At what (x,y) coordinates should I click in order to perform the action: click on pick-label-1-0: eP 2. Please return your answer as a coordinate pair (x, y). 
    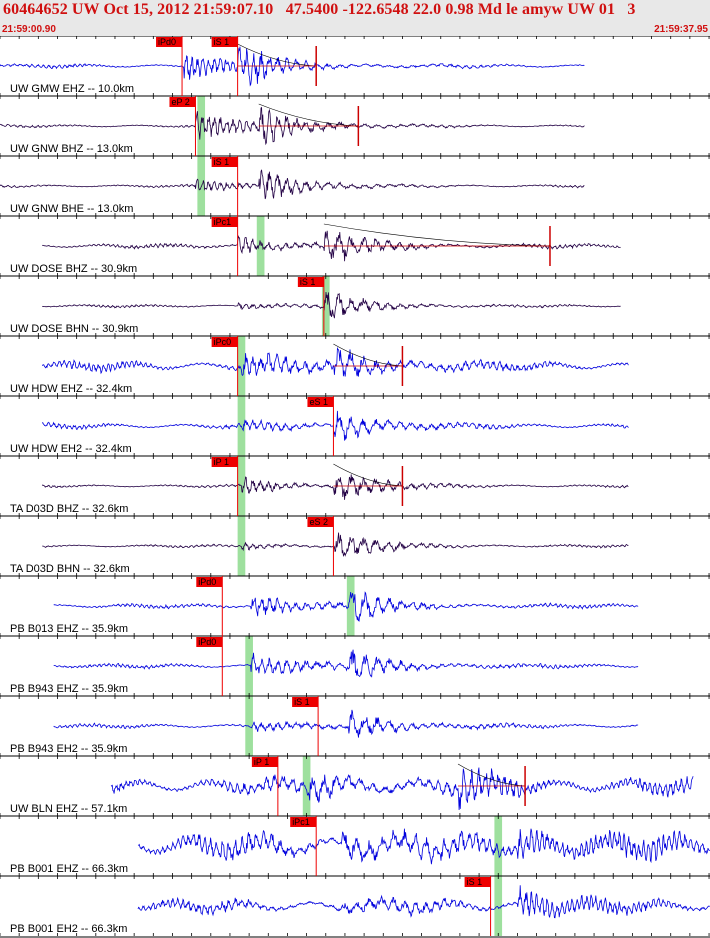
    Looking at the image, I should click on (180, 102).